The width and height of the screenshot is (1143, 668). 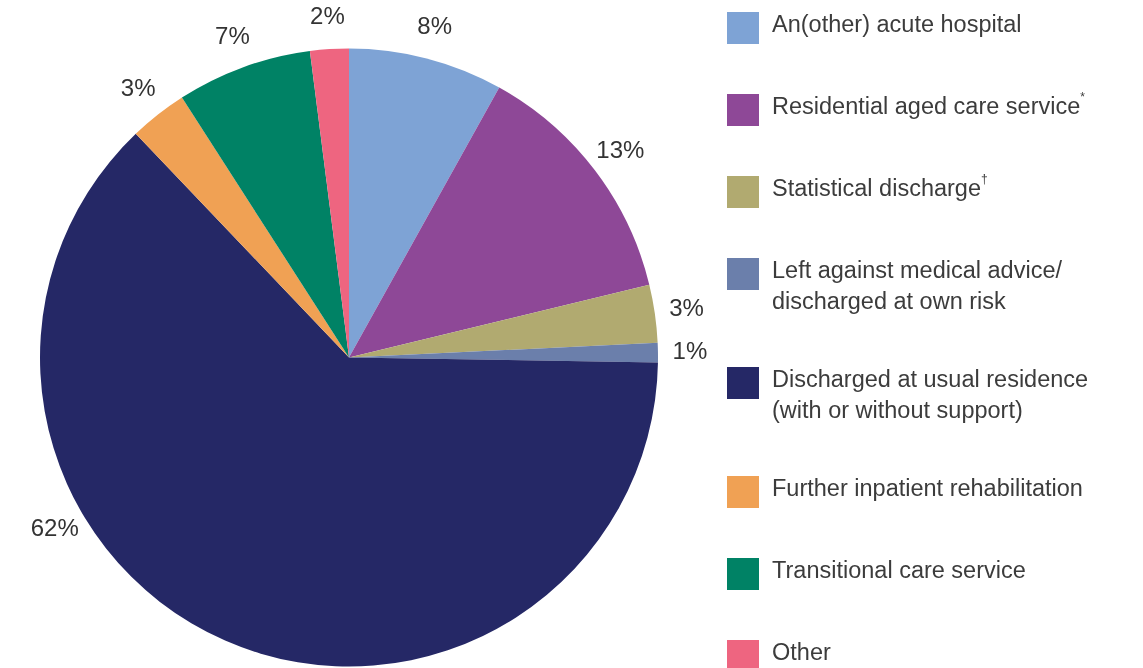 I want to click on legend-label: An(other) acute hospital, so click(x=897, y=24).